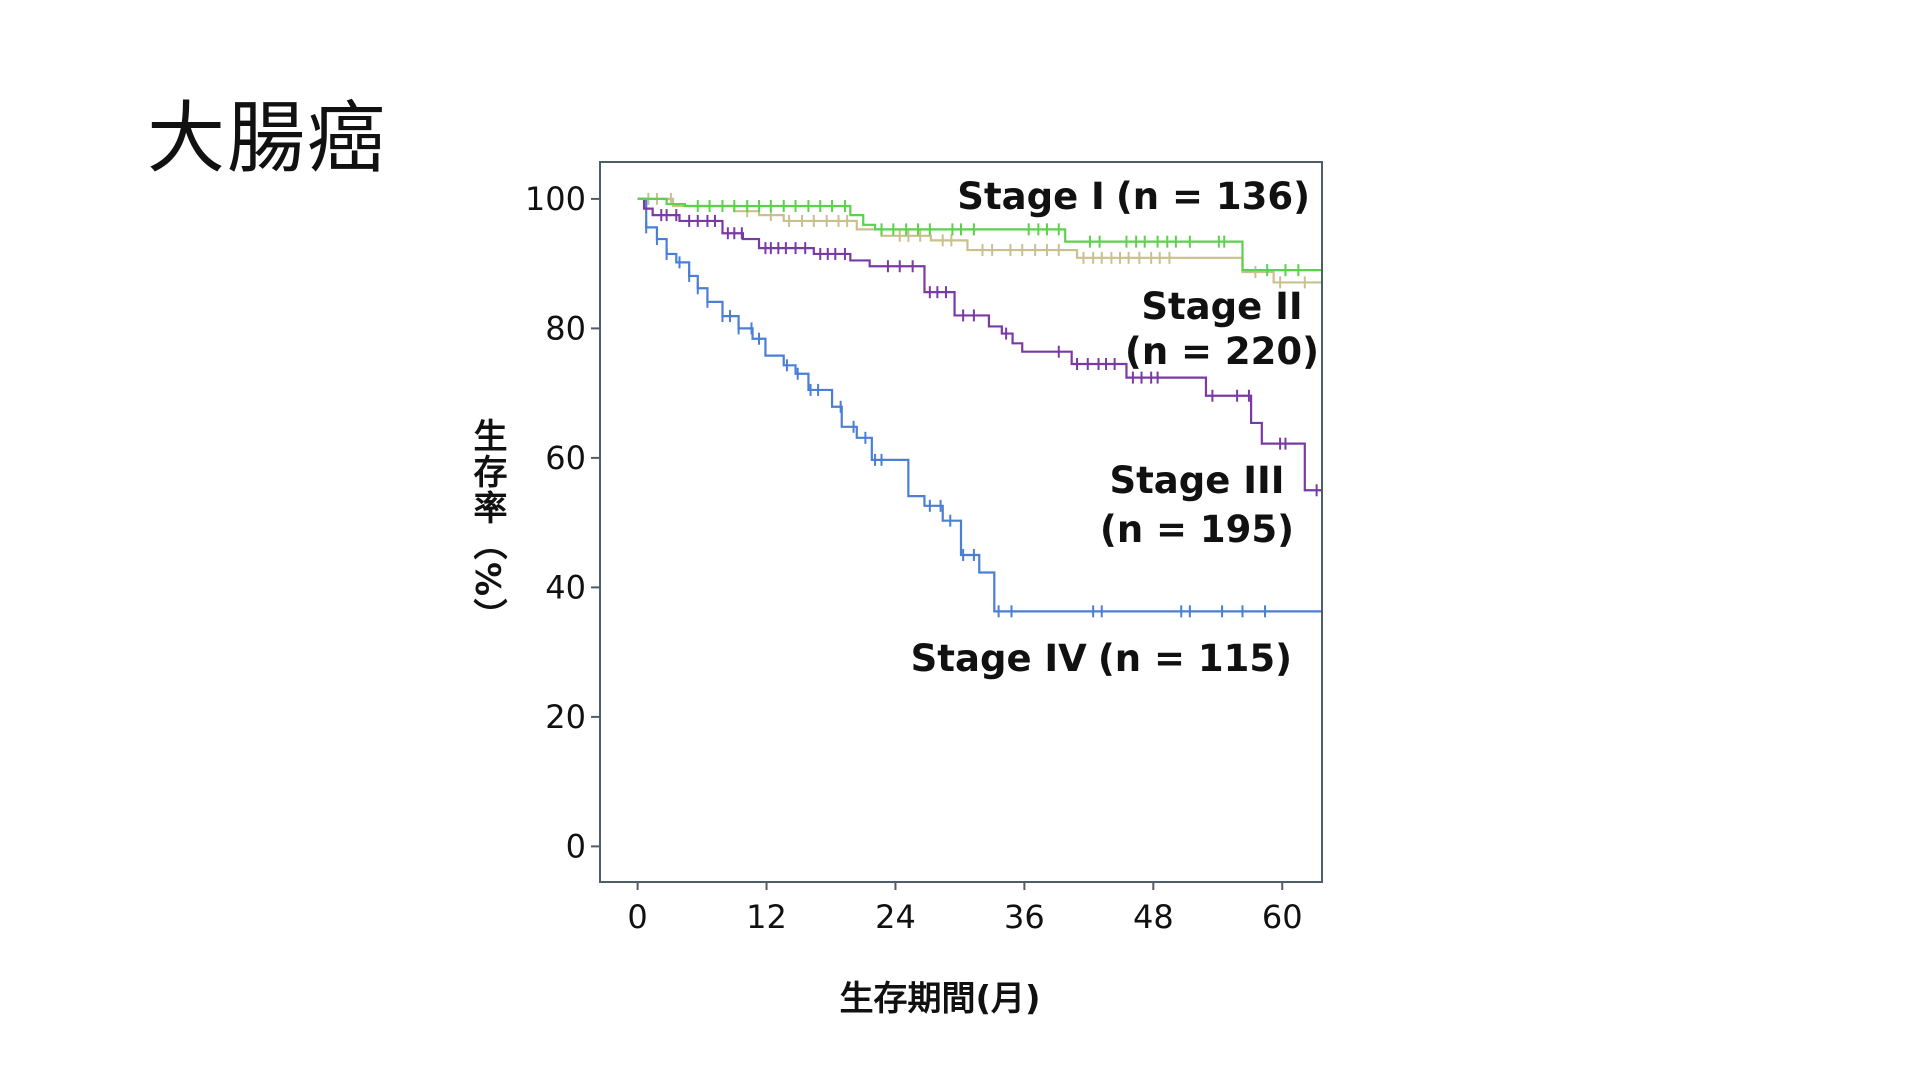 This screenshot has width=1920, height=1080. I want to click on series-line-stage-iii, so click(979, 344).